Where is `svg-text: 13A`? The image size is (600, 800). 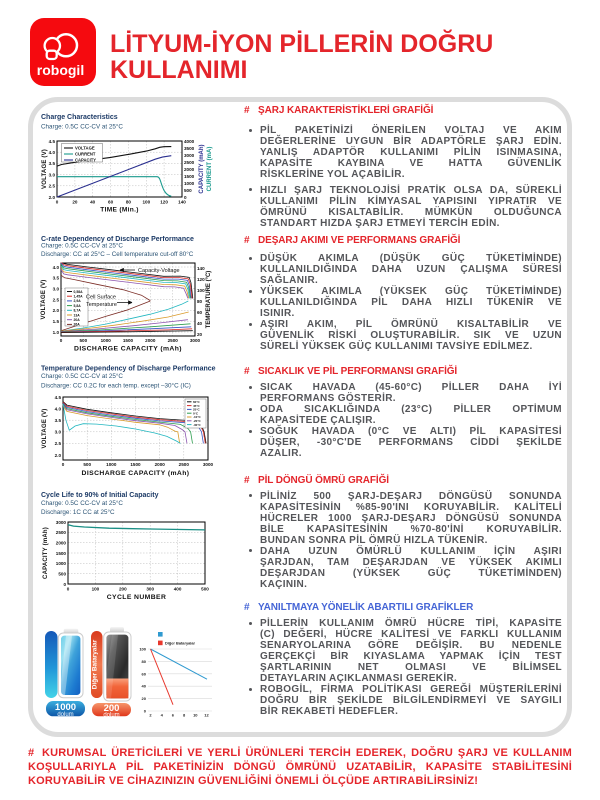
svg-text: 13A is located at coordinates (77, 315).